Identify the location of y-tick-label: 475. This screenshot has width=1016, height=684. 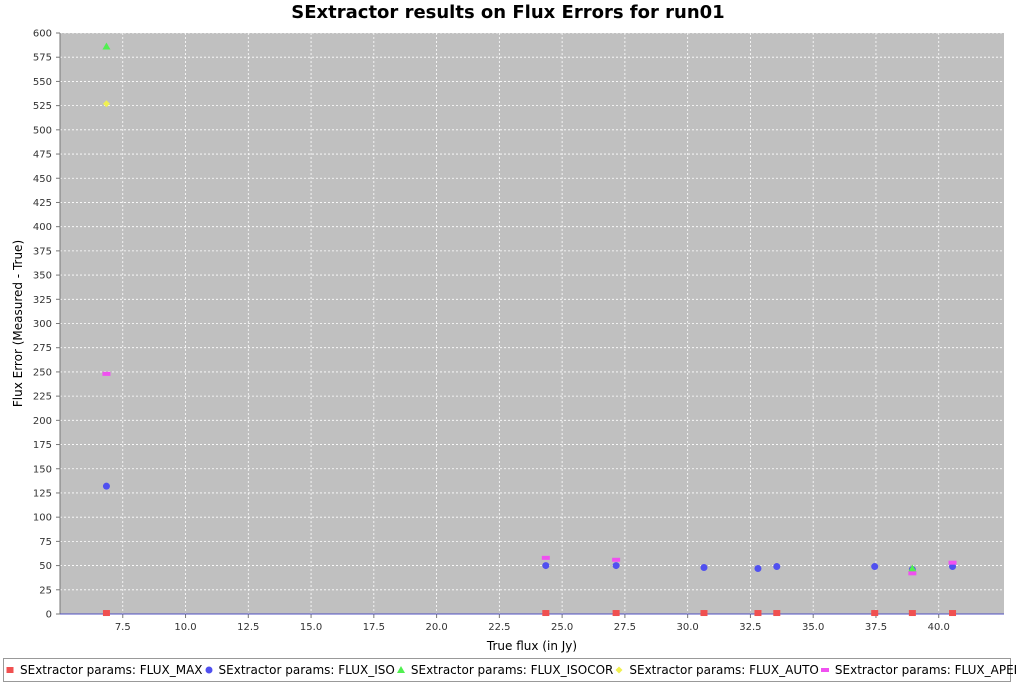
(42, 155).